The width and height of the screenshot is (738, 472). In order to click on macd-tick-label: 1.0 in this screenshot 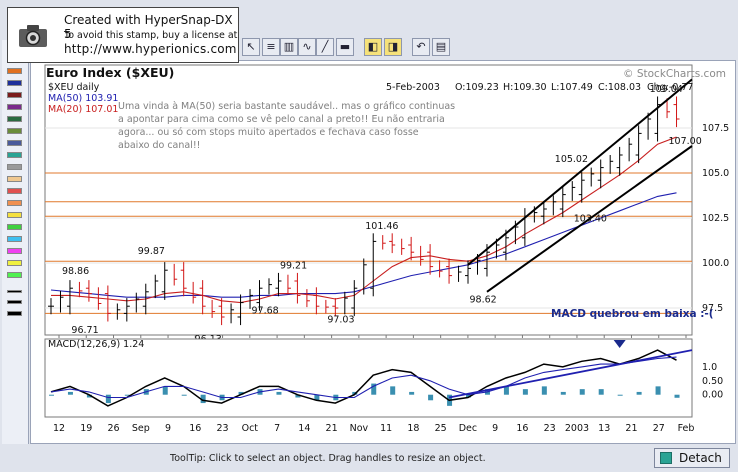, I will do `click(709, 367)`.